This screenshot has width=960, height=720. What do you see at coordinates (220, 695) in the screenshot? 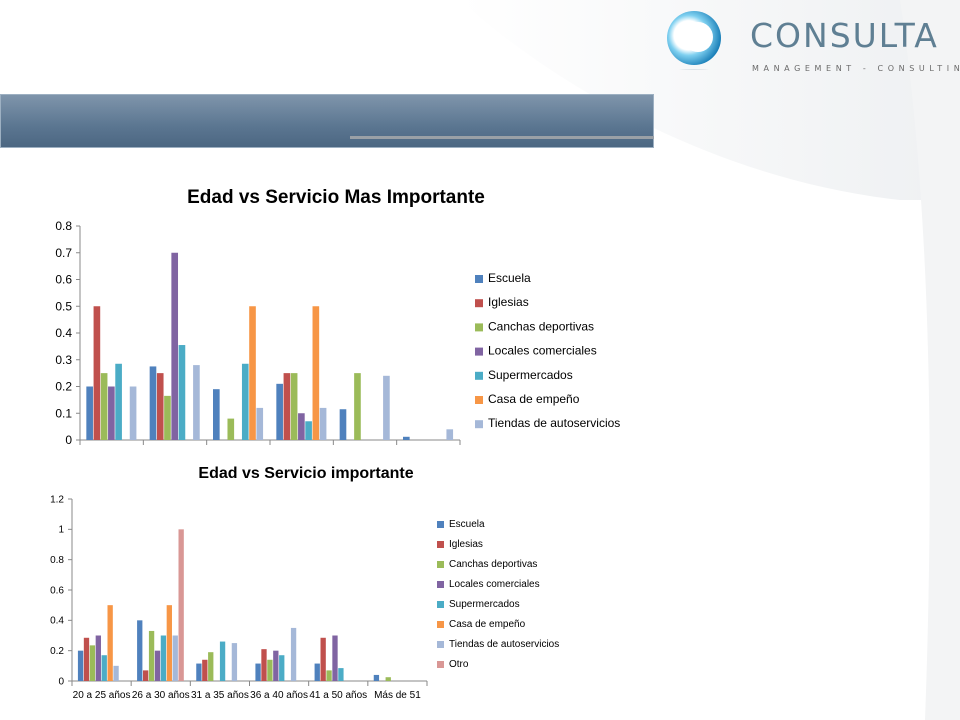
I see `x-category-label: 31 a 35 años` at bounding box center [220, 695].